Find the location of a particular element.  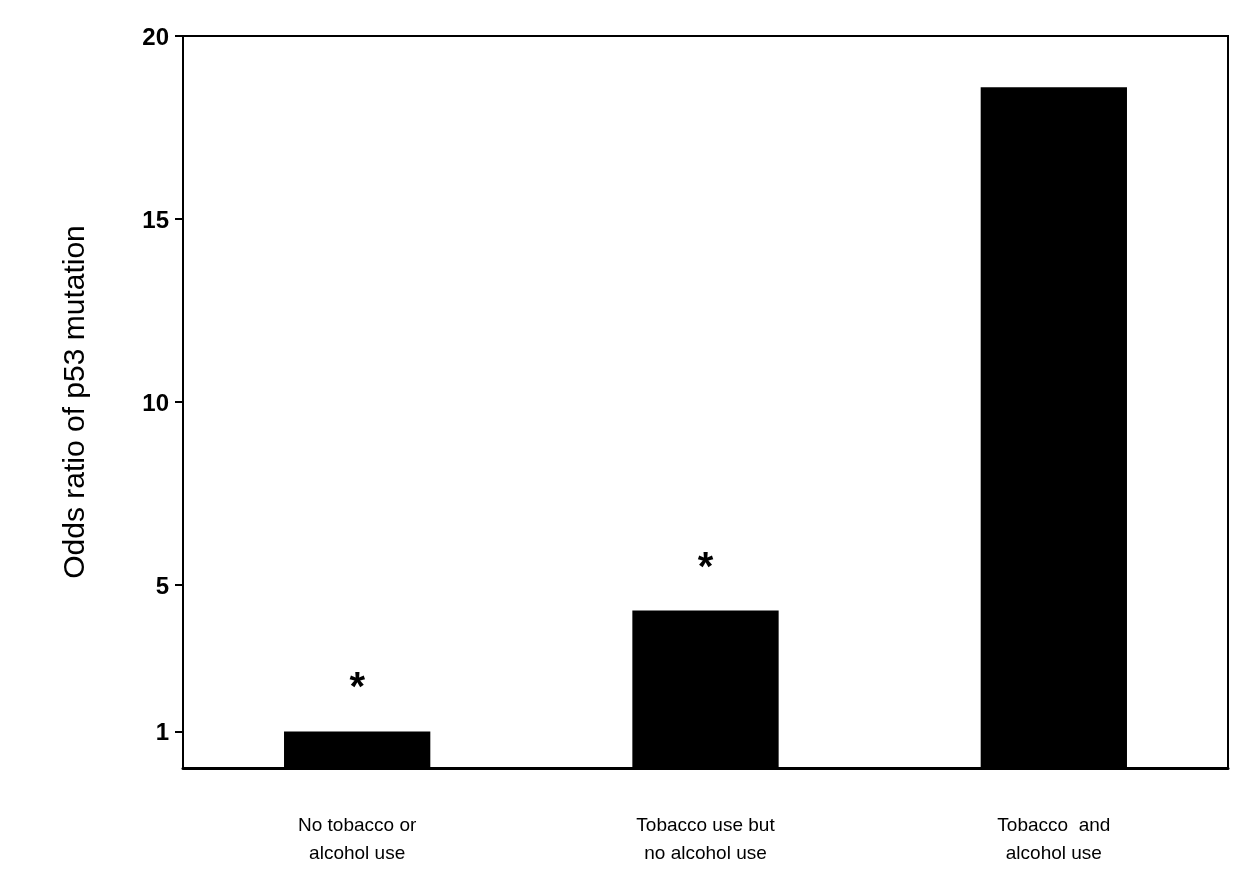

y-tick-label: 1 is located at coordinates (162, 731).